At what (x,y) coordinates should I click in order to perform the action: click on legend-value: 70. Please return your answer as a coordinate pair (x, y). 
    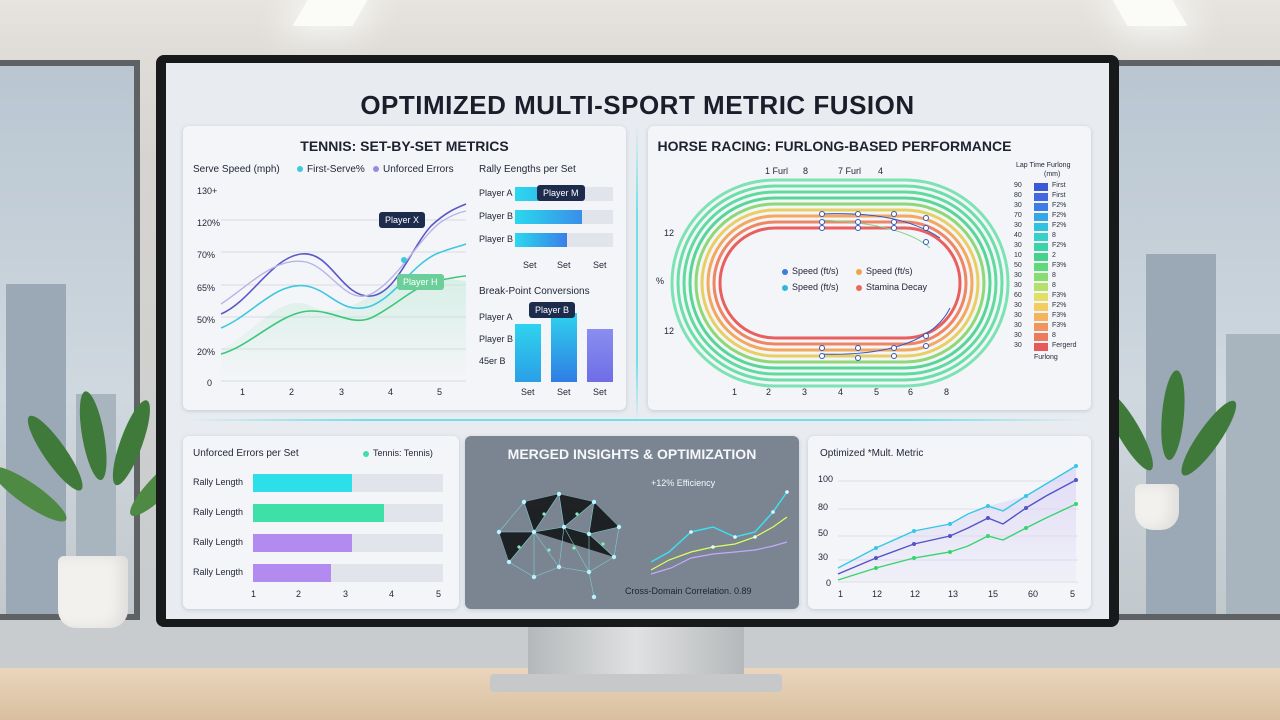
    Looking at the image, I should click on (1018, 215).